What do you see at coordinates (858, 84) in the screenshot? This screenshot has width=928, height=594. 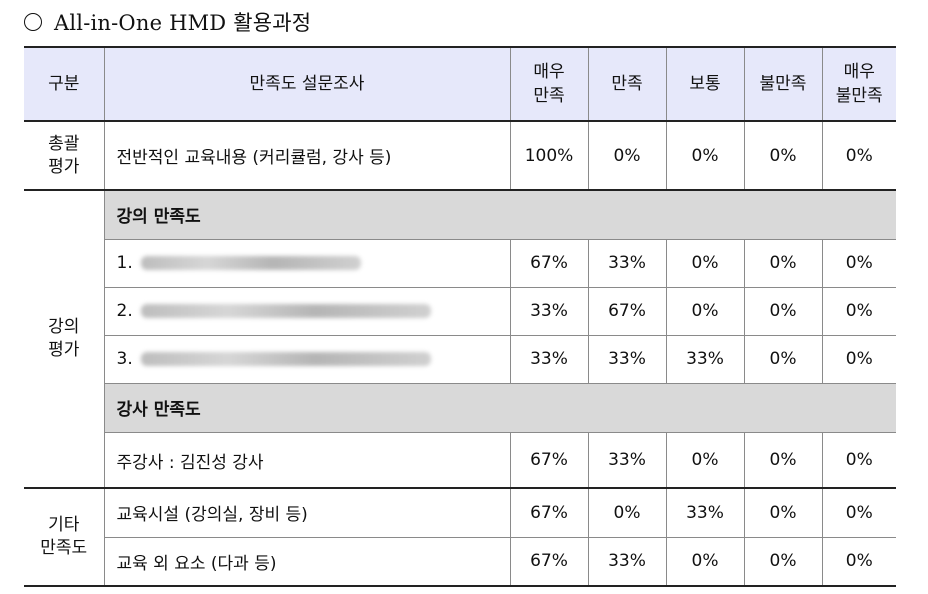 I see `header-very-dissatisfied: 매우 불만족` at bounding box center [858, 84].